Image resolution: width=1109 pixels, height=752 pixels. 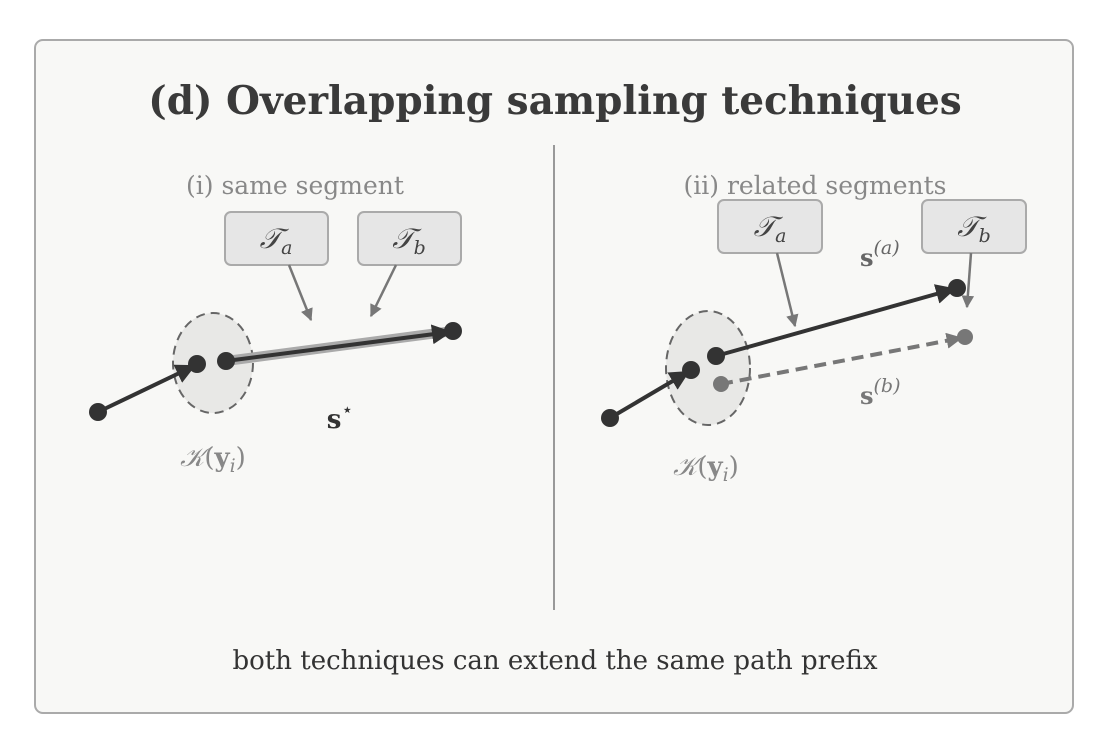 I want to click on edge-dashed, so click(x=841, y=359).